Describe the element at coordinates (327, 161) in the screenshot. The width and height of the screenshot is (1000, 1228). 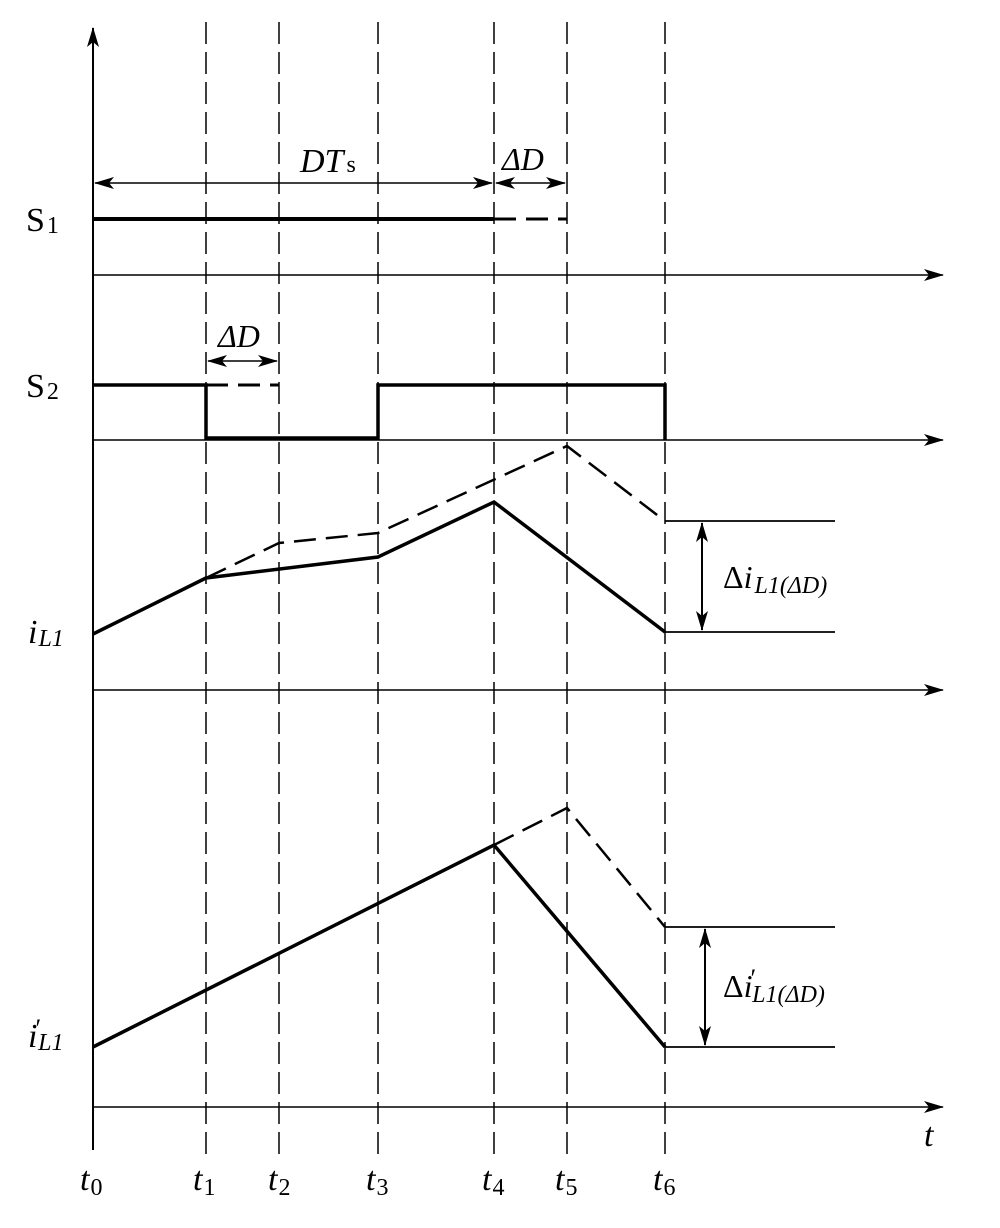
I see `dts-label: DT s` at that location.